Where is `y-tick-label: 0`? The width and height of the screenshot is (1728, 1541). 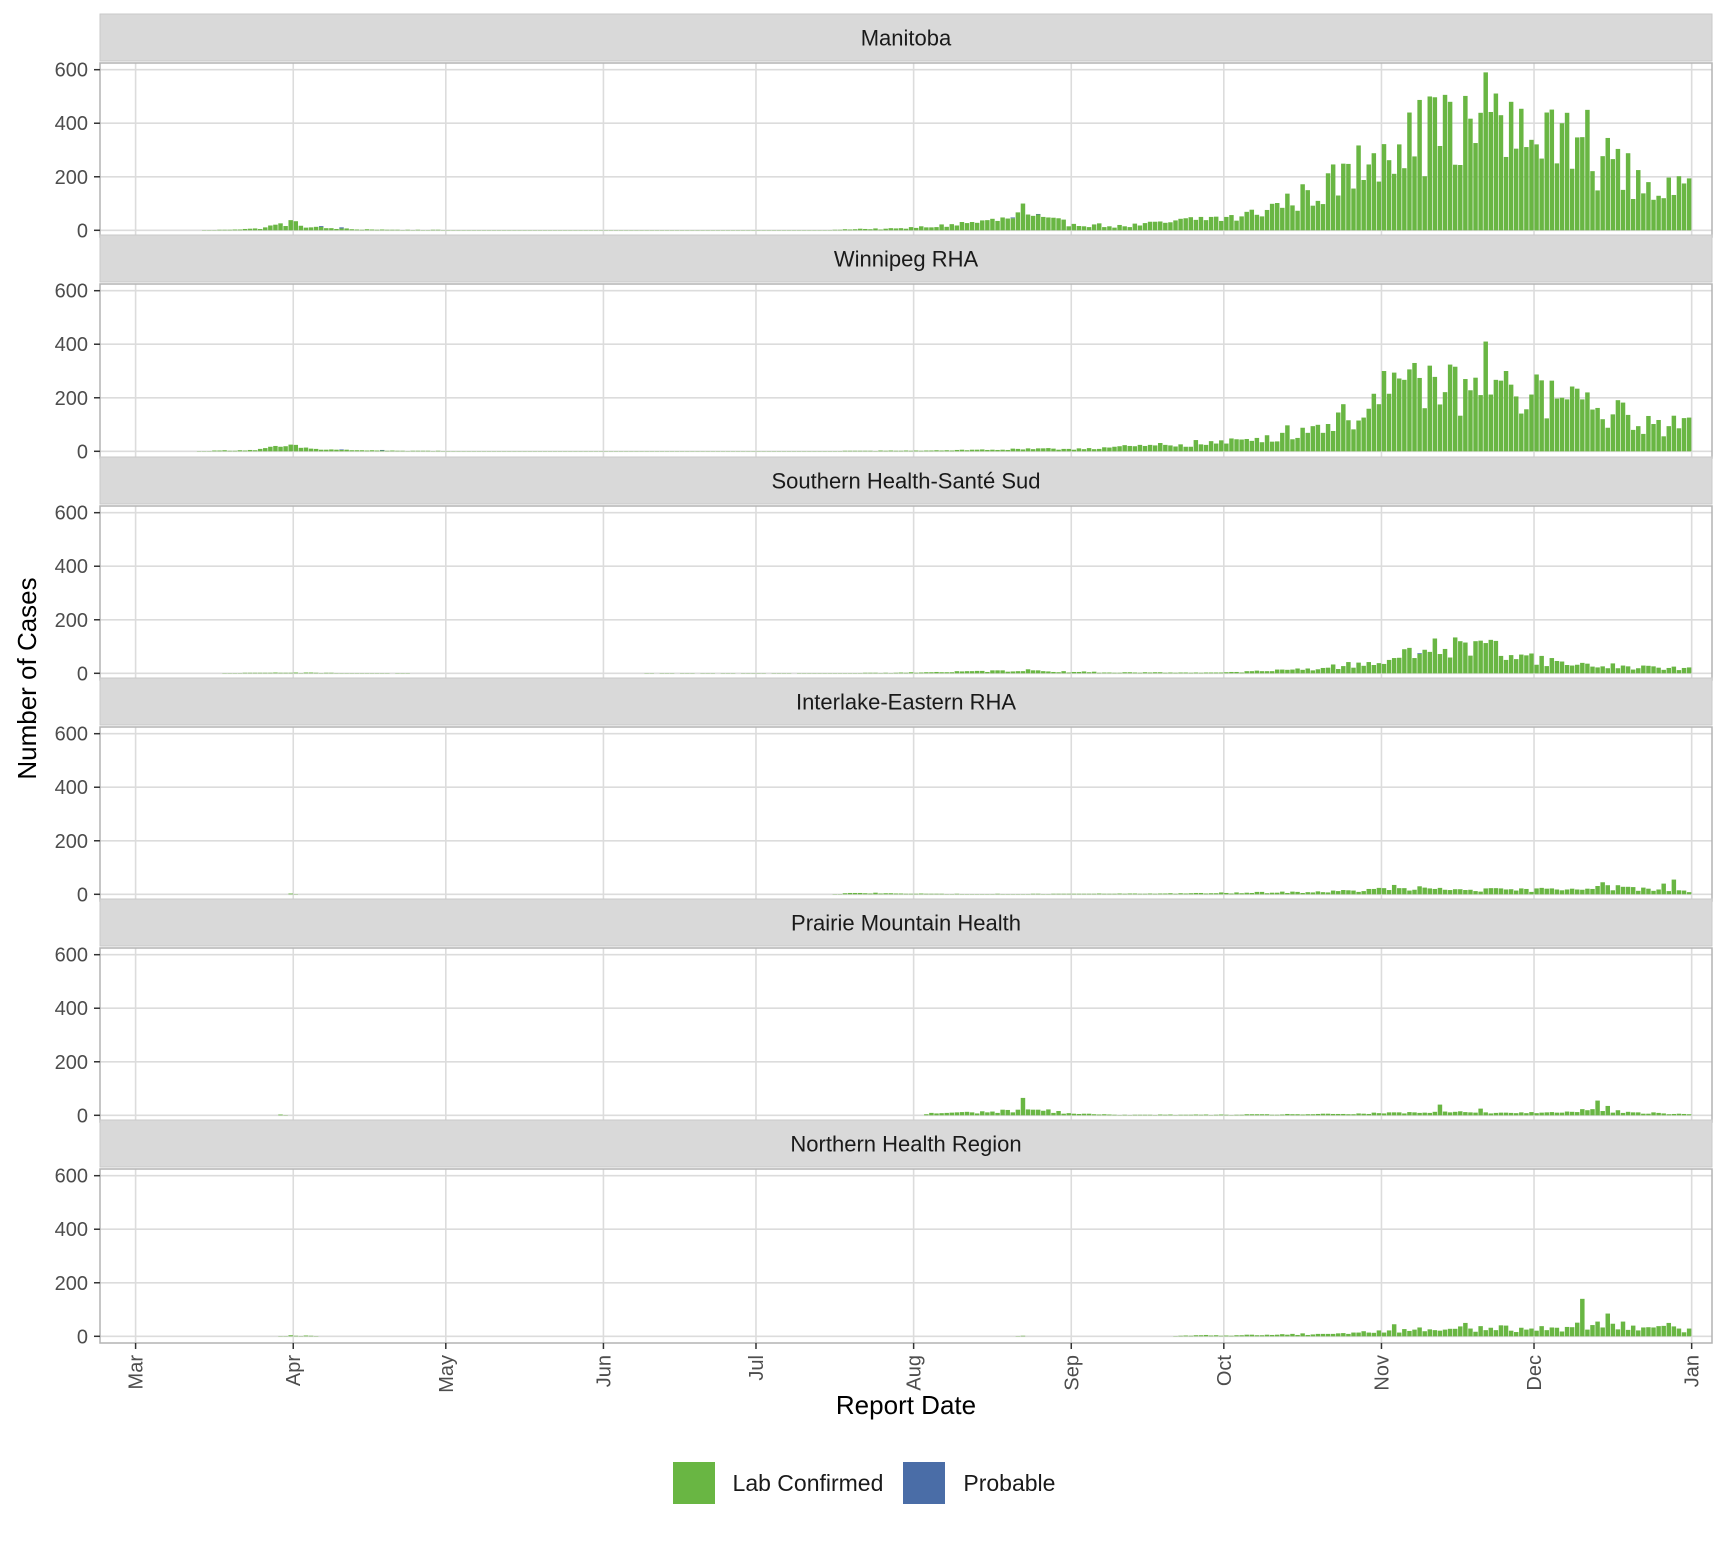 y-tick-label: 0 is located at coordinates (82, 1337).